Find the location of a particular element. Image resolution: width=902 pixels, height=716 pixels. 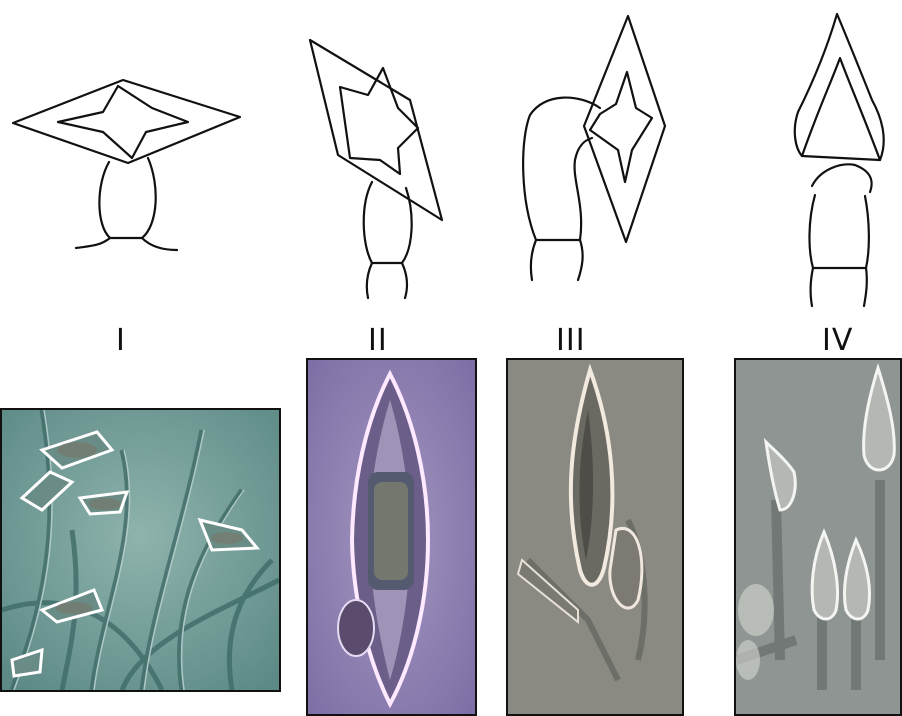

label-type-1: I is located at coordinates (121, 340).